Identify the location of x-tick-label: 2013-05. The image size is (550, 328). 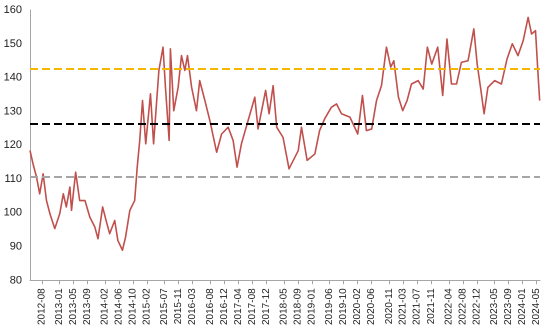
(73, 307).